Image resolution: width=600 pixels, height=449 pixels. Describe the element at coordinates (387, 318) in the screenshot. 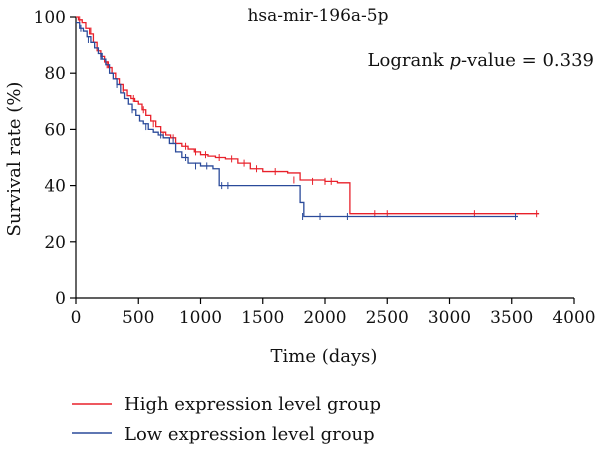

I see `x-tick-label: 2500` at that location.